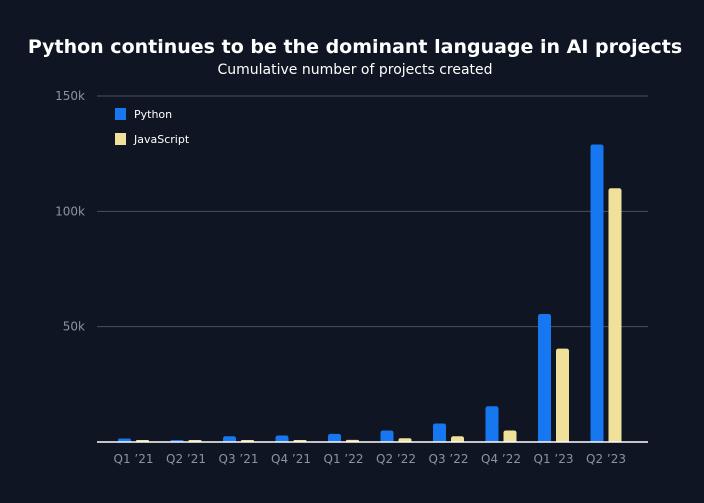 This screenshot has width=704, height=503. I want to click on x-tick-label: Q1 ’21, so click(134, 459).